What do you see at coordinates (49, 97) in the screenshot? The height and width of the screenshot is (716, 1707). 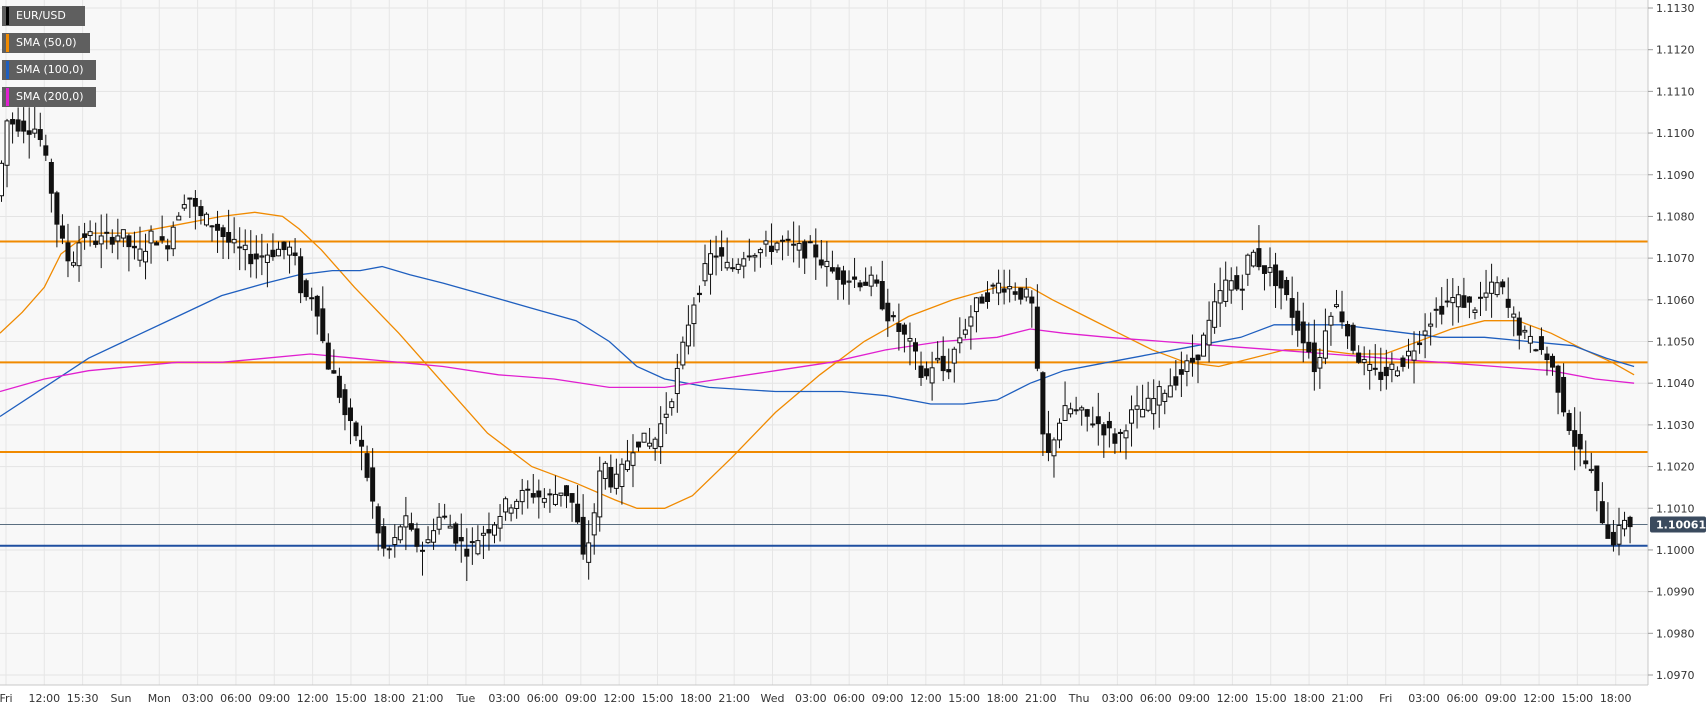 I see `legend-item-sma200: SMA (200,0)` at bounding box center [49, 97].